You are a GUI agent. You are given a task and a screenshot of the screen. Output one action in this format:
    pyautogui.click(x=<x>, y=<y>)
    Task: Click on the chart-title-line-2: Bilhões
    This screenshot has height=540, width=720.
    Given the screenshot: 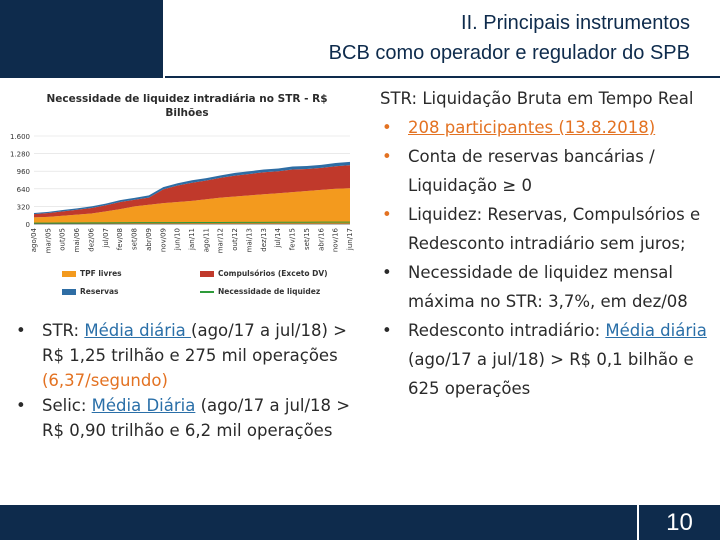 What is the action you would take?
    pyautogui.click(x=187, y=113)
    